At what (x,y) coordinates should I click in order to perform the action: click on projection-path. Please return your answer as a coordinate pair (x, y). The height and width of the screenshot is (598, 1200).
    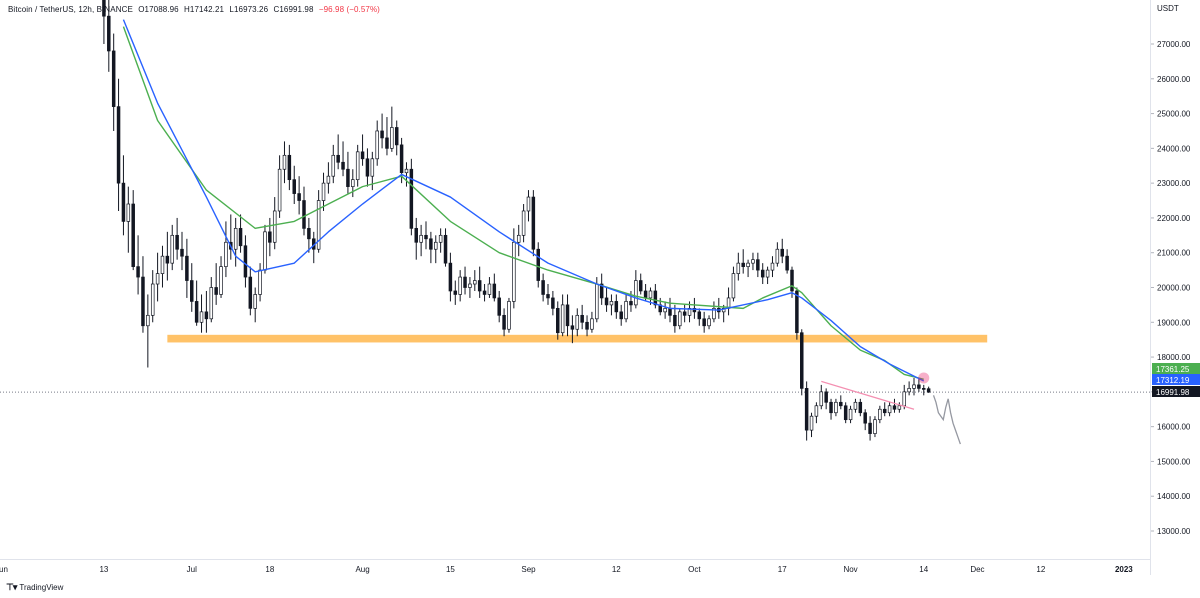
    Looking at the image, I should click on (946, 420).